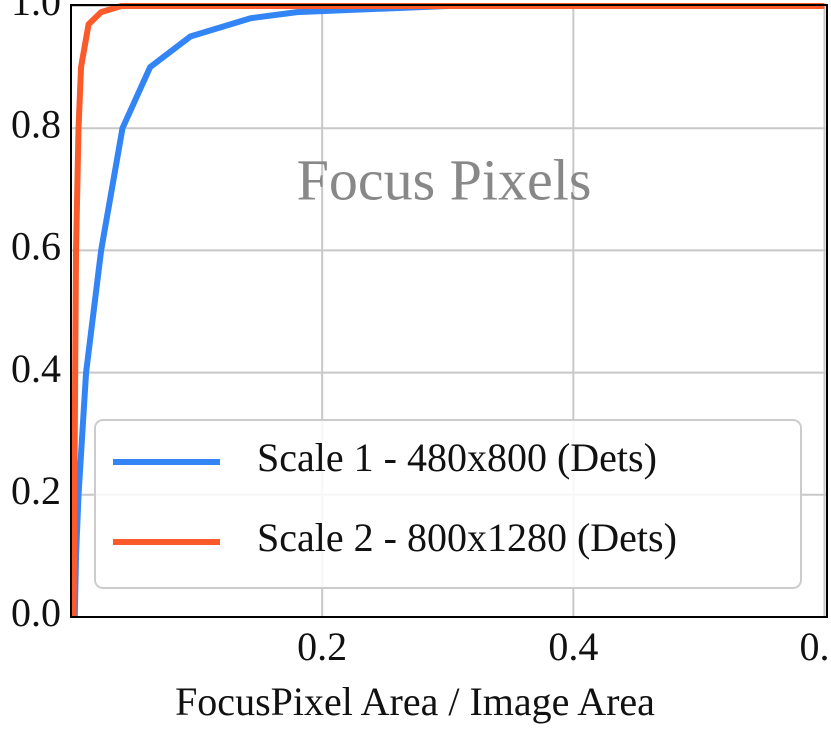 The height and width of the screenshot is (736, 831). I want to click on annotation: Focus Pixels, so click(444, 179).